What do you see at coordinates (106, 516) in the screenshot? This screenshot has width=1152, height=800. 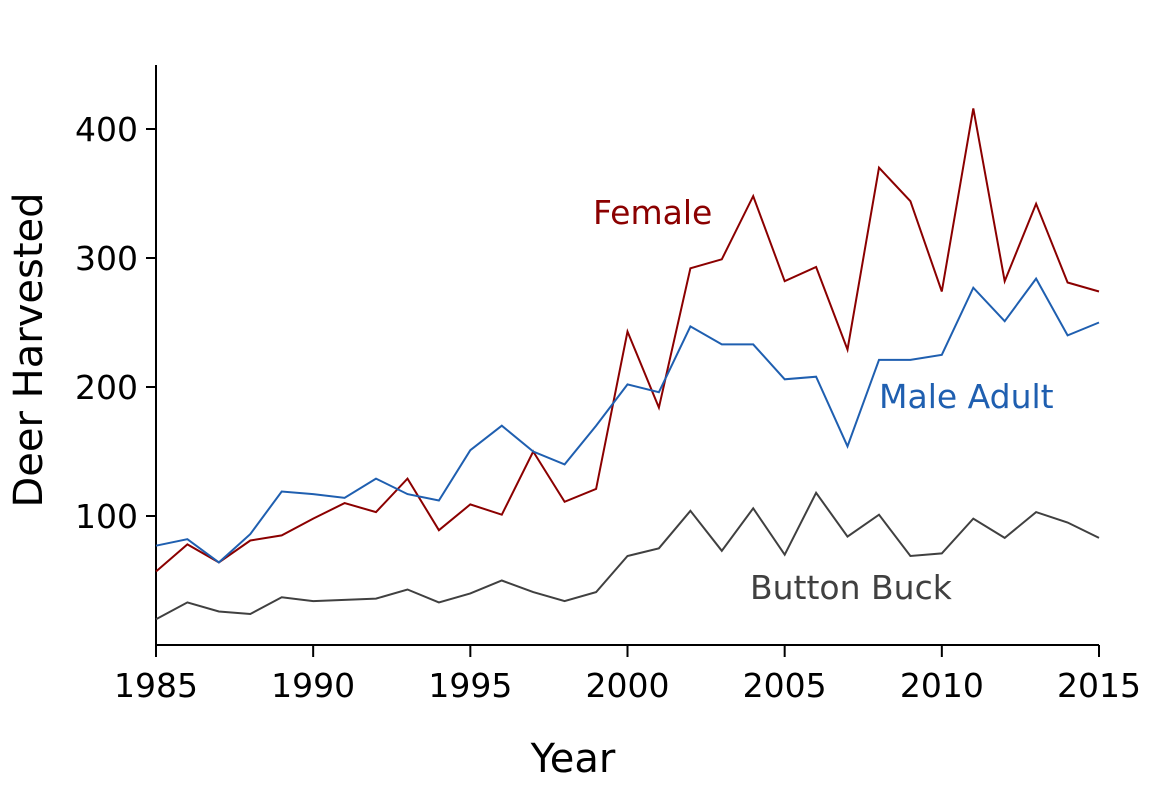 I see `y-tick-label: 100` at bounding box center [106, 516].